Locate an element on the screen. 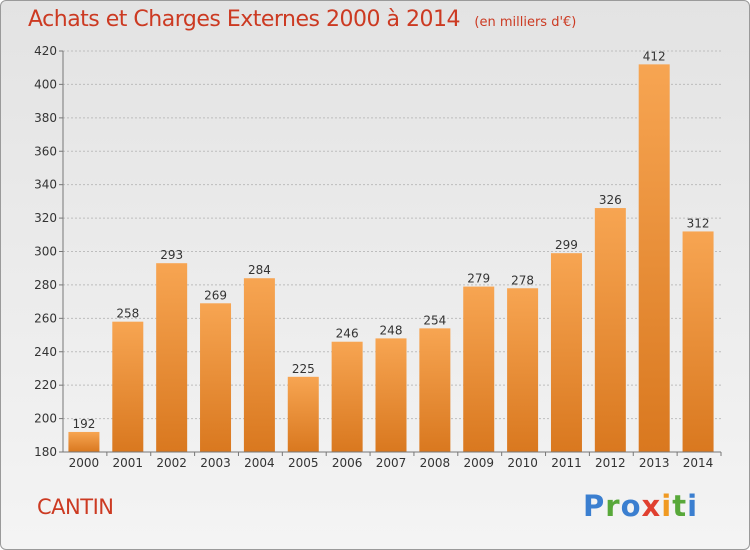 The height and width of the screenshot is (550, 750). value-label-2007: 248 is located at coordinates (391, 330).